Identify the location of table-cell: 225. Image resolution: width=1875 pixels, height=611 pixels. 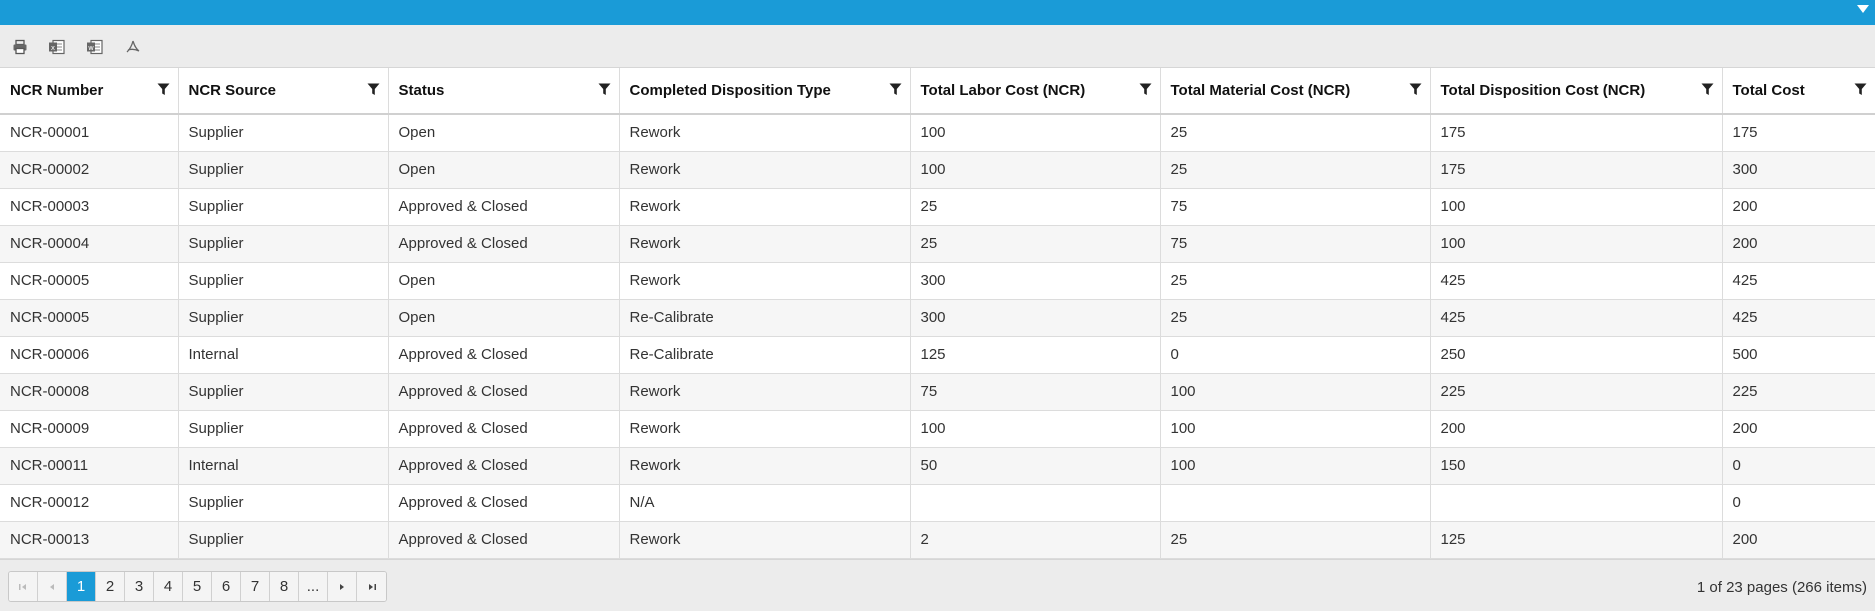
(1798, 392).